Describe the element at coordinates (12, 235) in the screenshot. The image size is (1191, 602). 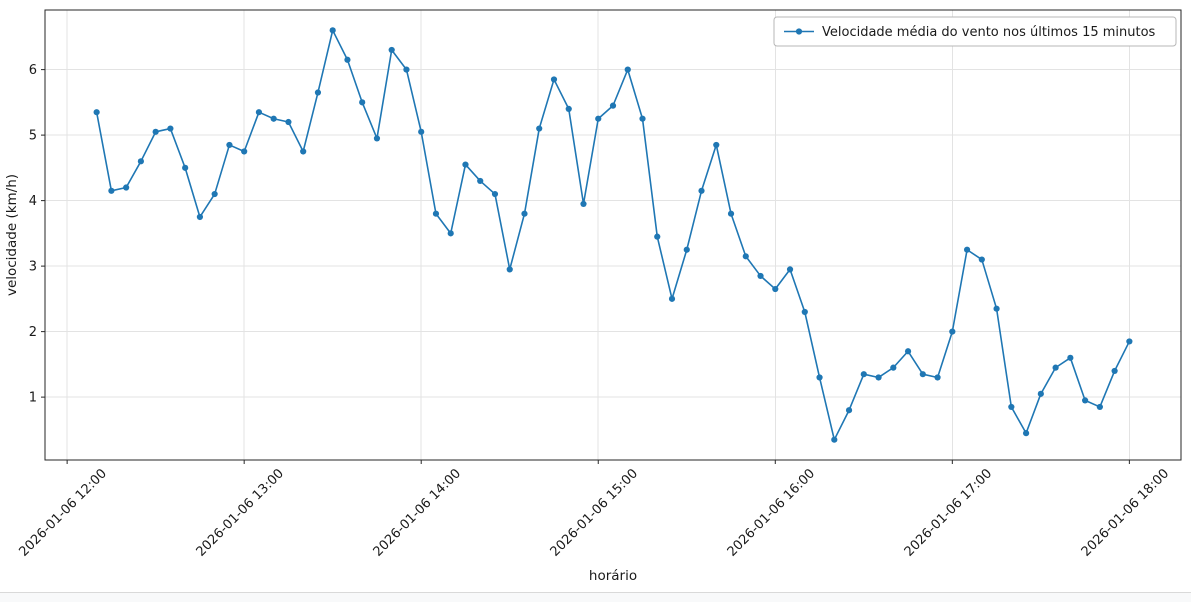
I see `y-axis-label: velocidade (km/h)` at that location.